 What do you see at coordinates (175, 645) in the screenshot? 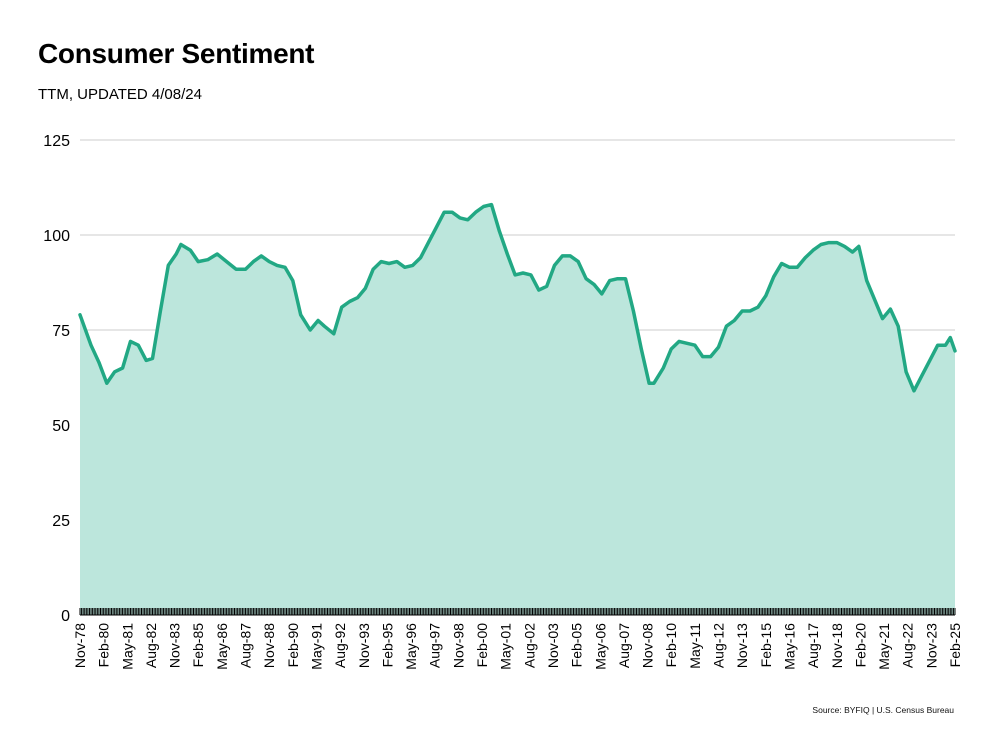
I see `x-tick-label: Nov-83` at bounding box center [175, 645].